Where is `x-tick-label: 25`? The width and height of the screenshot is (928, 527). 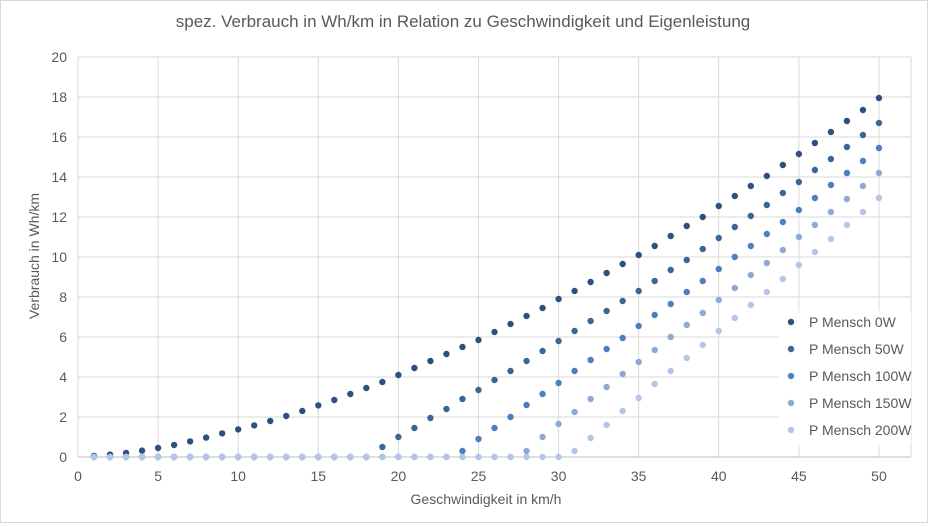 x-tick-label: 25 is located at coordinates (479, 476).